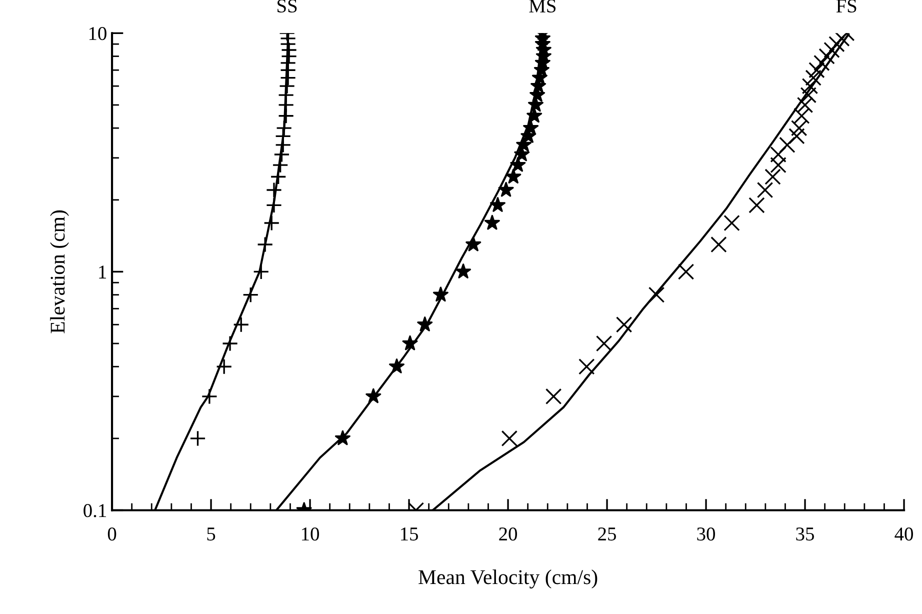 The image size is (922, 614). Describe the element at coordinates (706, 534) in the screenshot. I see `x-tick-label: 30` at that location.